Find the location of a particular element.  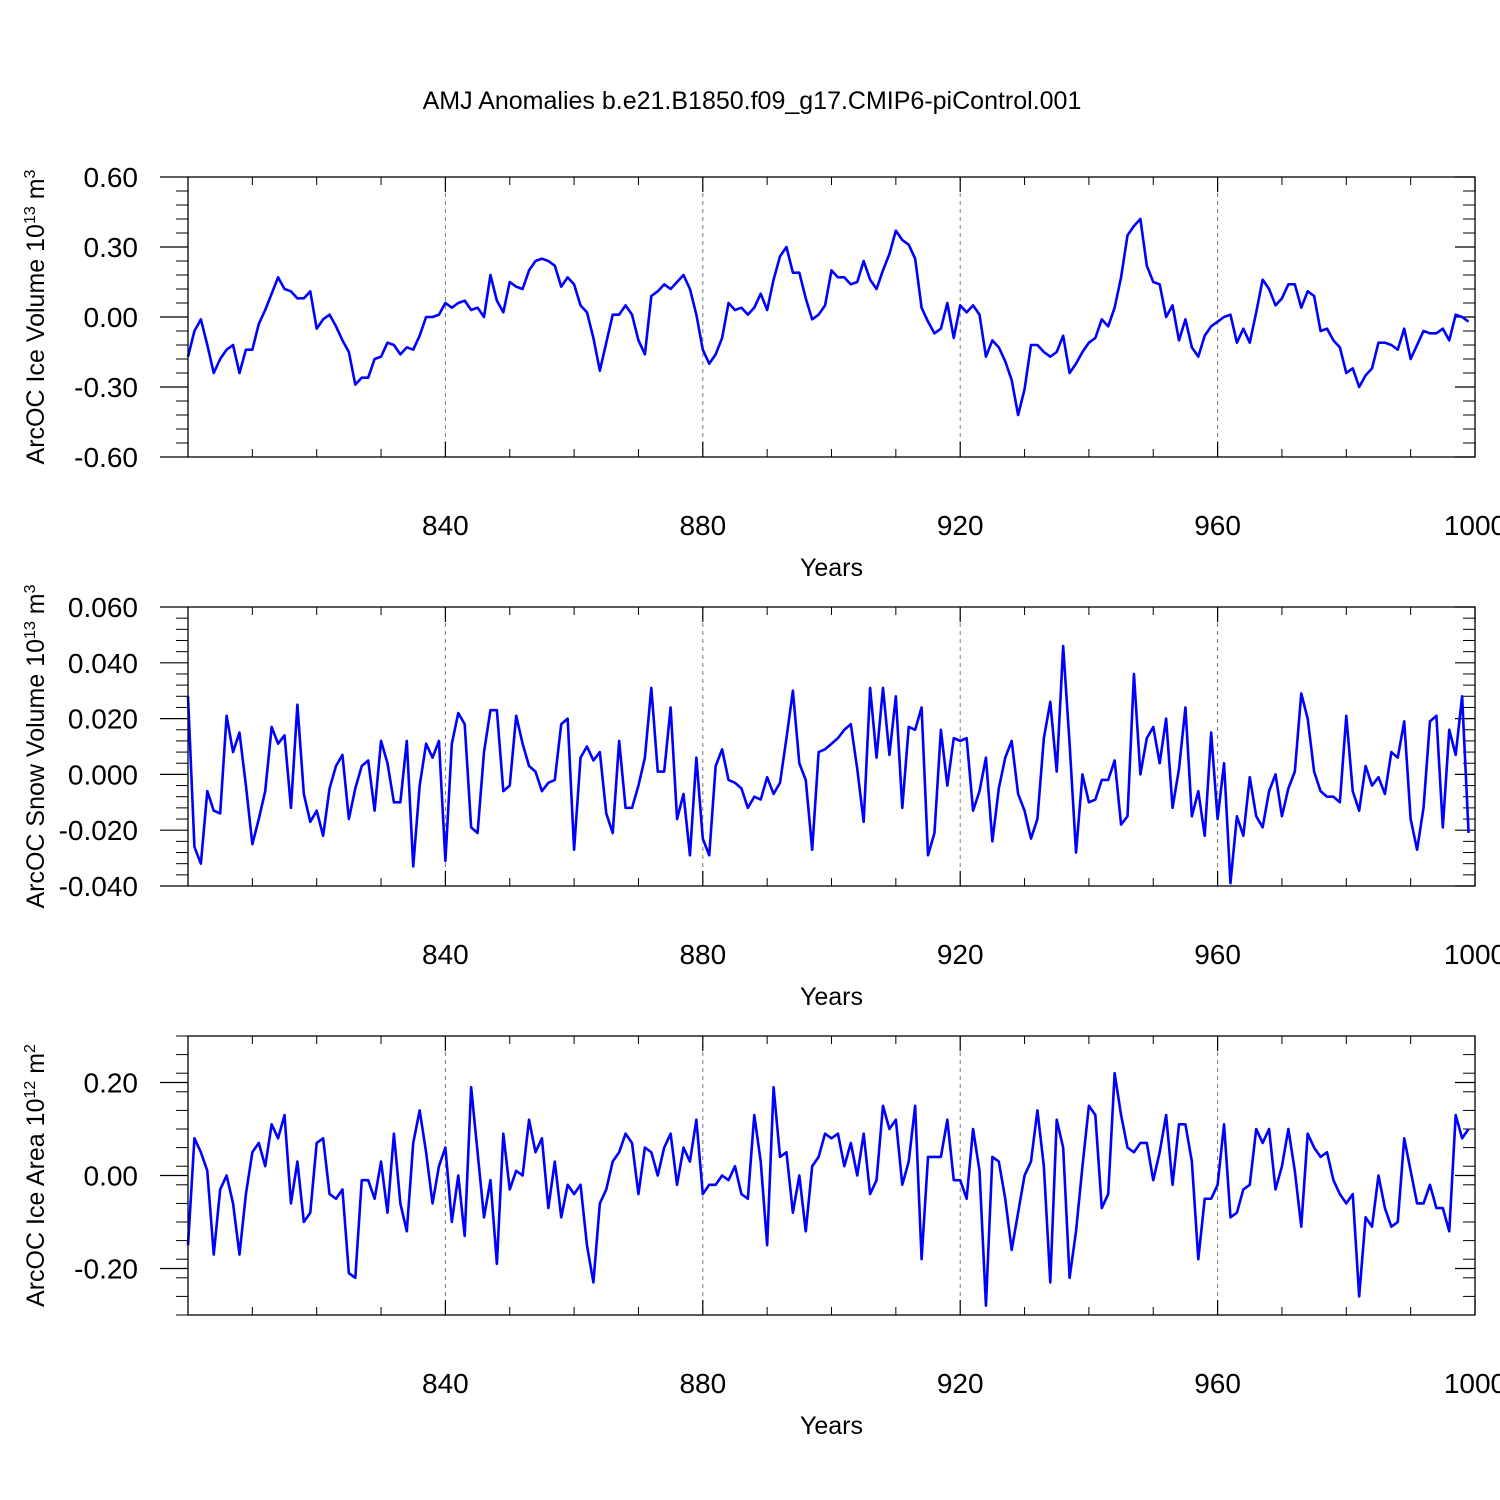

y-axis-title-superscript: 2 is located at coordinates (30, 1048).